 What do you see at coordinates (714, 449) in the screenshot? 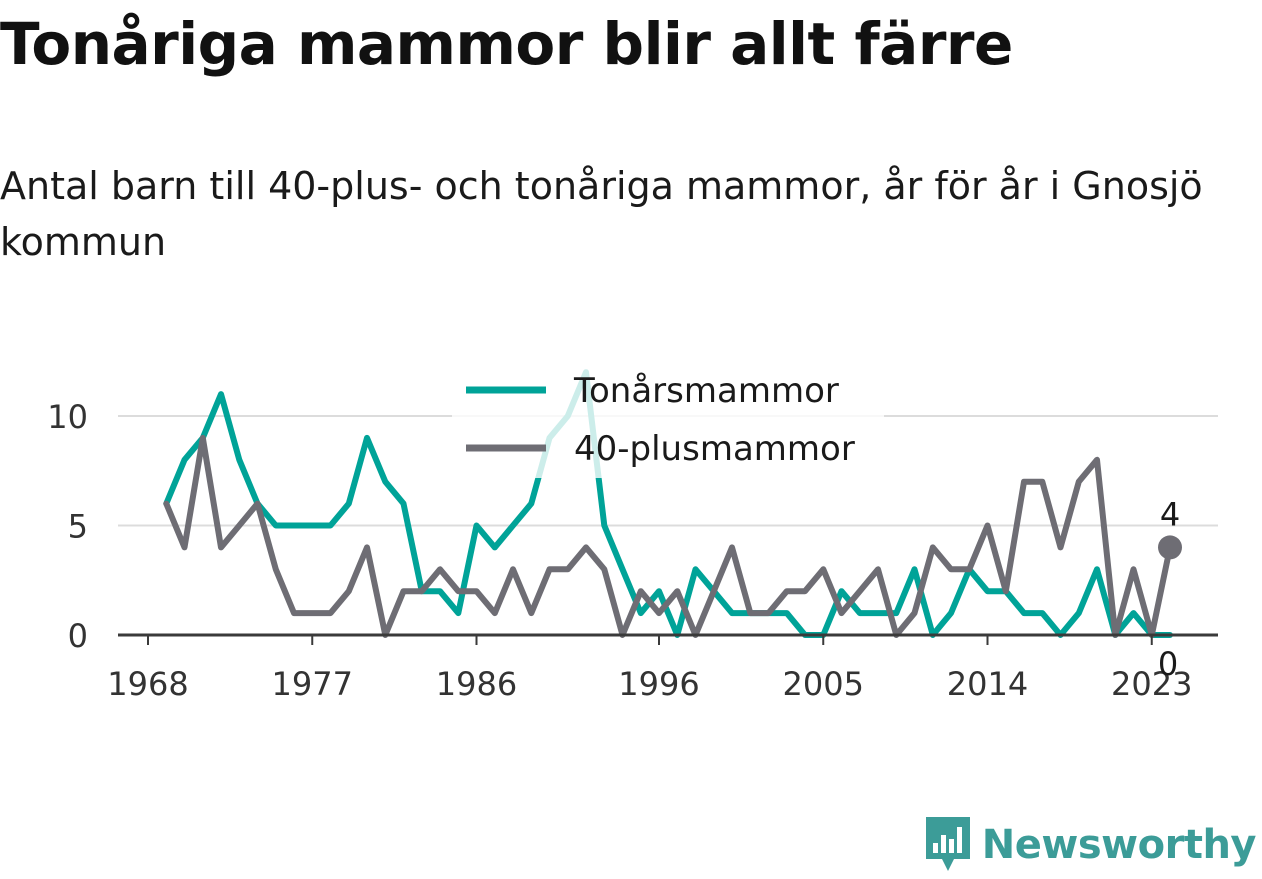
I see `legend-label-2: 40-plusmammor` at bounding box center [714, 449].